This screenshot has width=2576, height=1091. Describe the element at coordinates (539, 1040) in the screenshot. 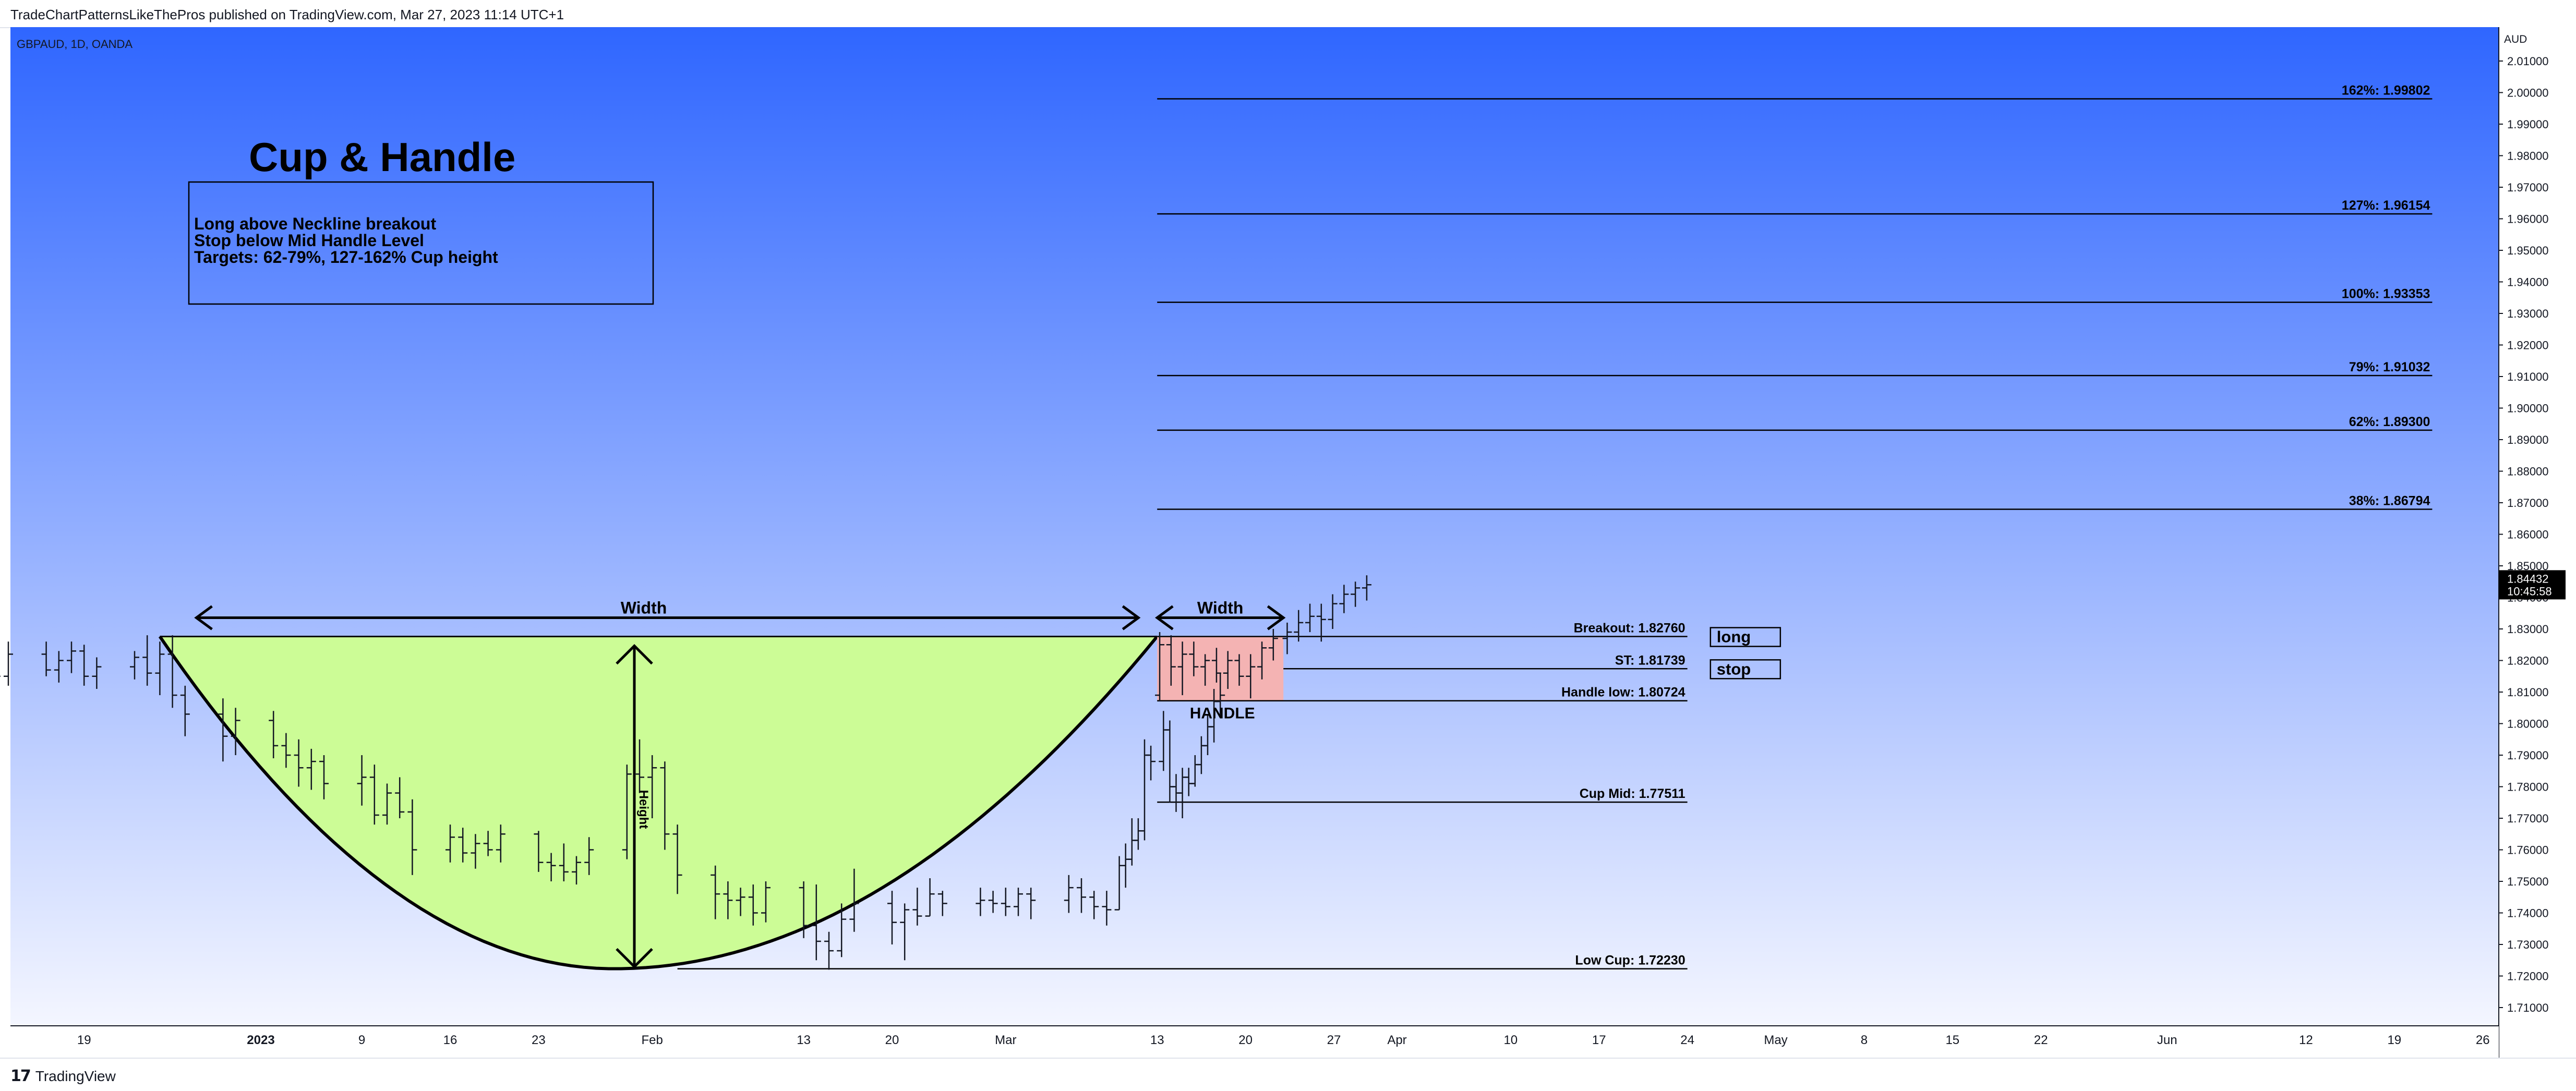

I see `x-tick-label: 23` at that location.